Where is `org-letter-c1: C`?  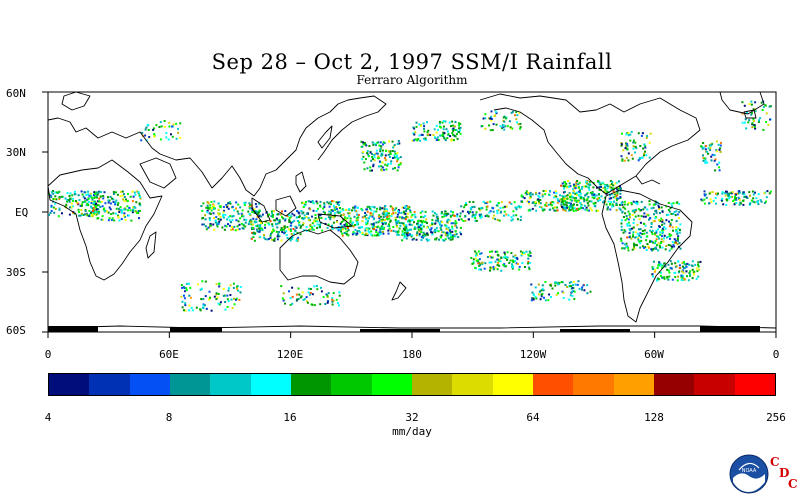
org-letter-c1: C is located at coordinates (775, 462).